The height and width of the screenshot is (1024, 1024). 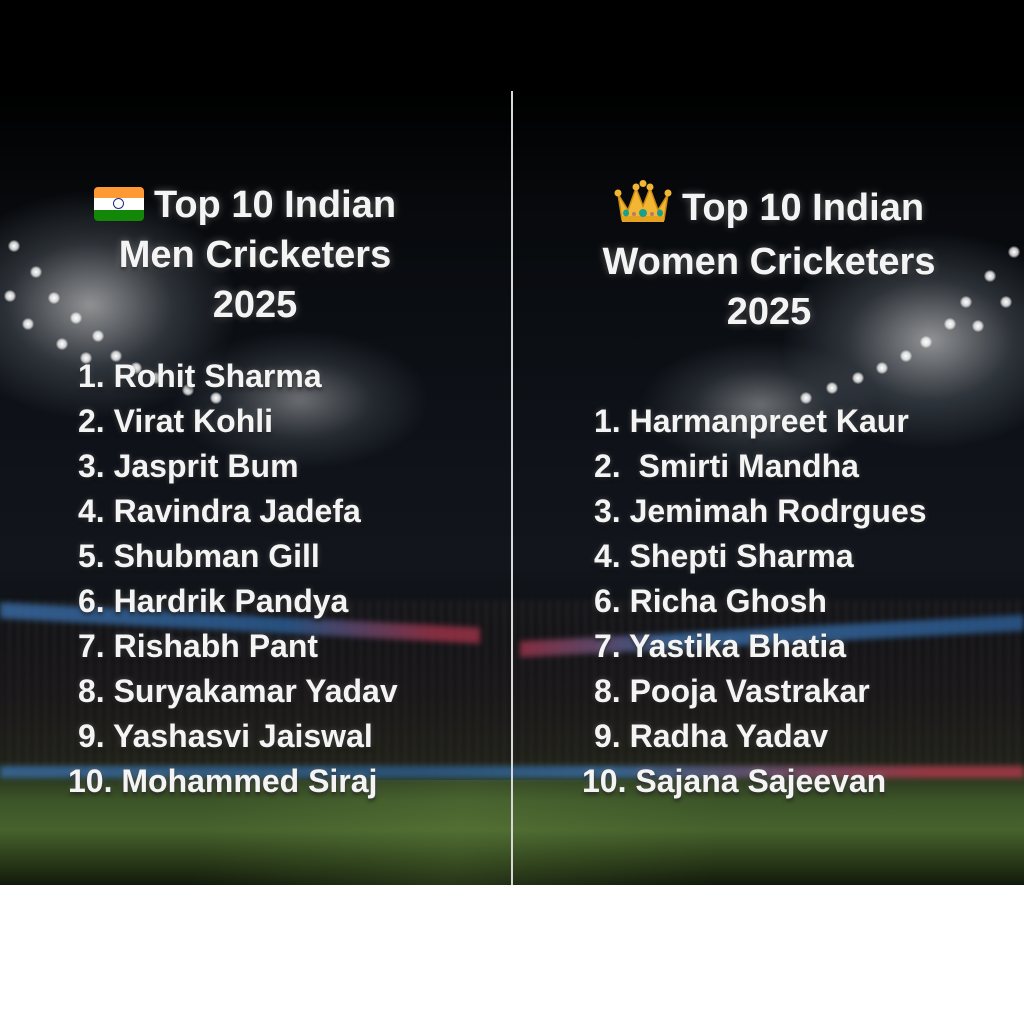 What do you see at coordinates (512, 954) in the screenshot?
I see `bottom-white-margin` at bounding box center [512, 954].